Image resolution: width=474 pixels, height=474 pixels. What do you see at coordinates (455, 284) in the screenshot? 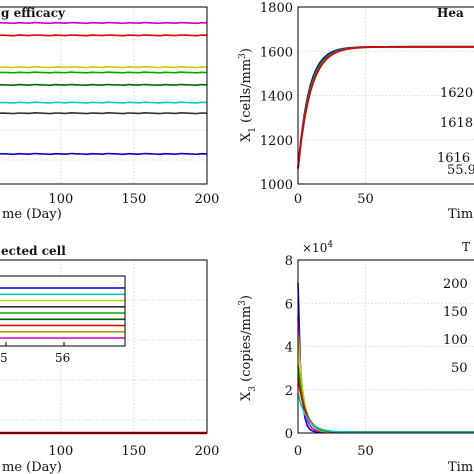
I see `inset-label: 200` at bounding box center [455, 284].